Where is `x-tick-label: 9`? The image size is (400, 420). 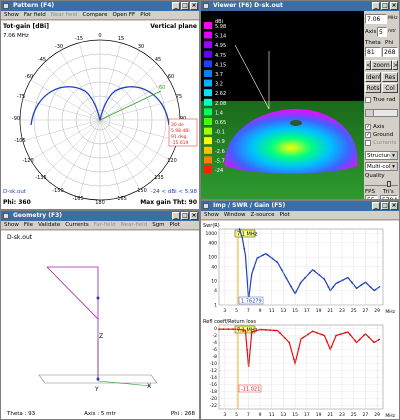
x-tick-label: 9 is located at coordinates (260, 415).